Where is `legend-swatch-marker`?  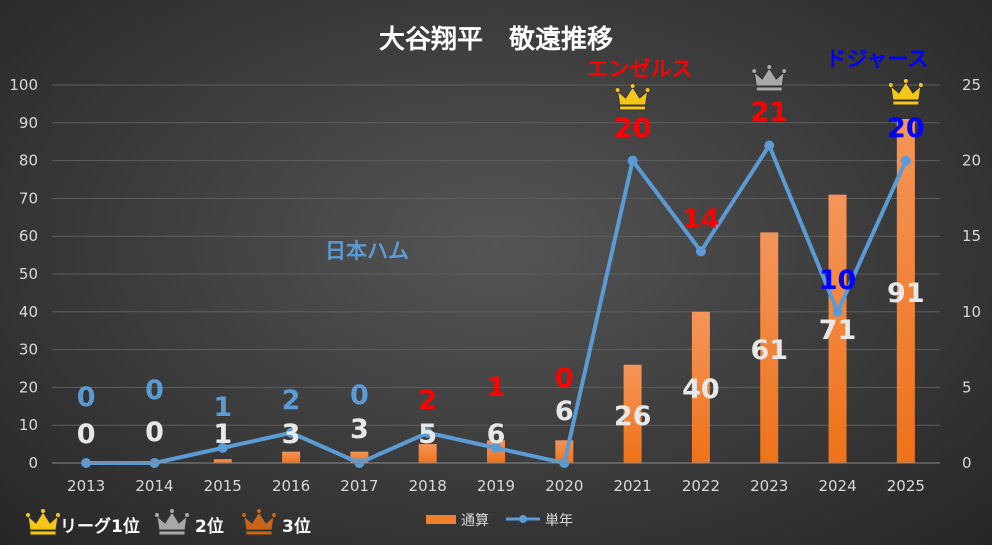 legend-swatch-marker is located at coordinates (523, 519).